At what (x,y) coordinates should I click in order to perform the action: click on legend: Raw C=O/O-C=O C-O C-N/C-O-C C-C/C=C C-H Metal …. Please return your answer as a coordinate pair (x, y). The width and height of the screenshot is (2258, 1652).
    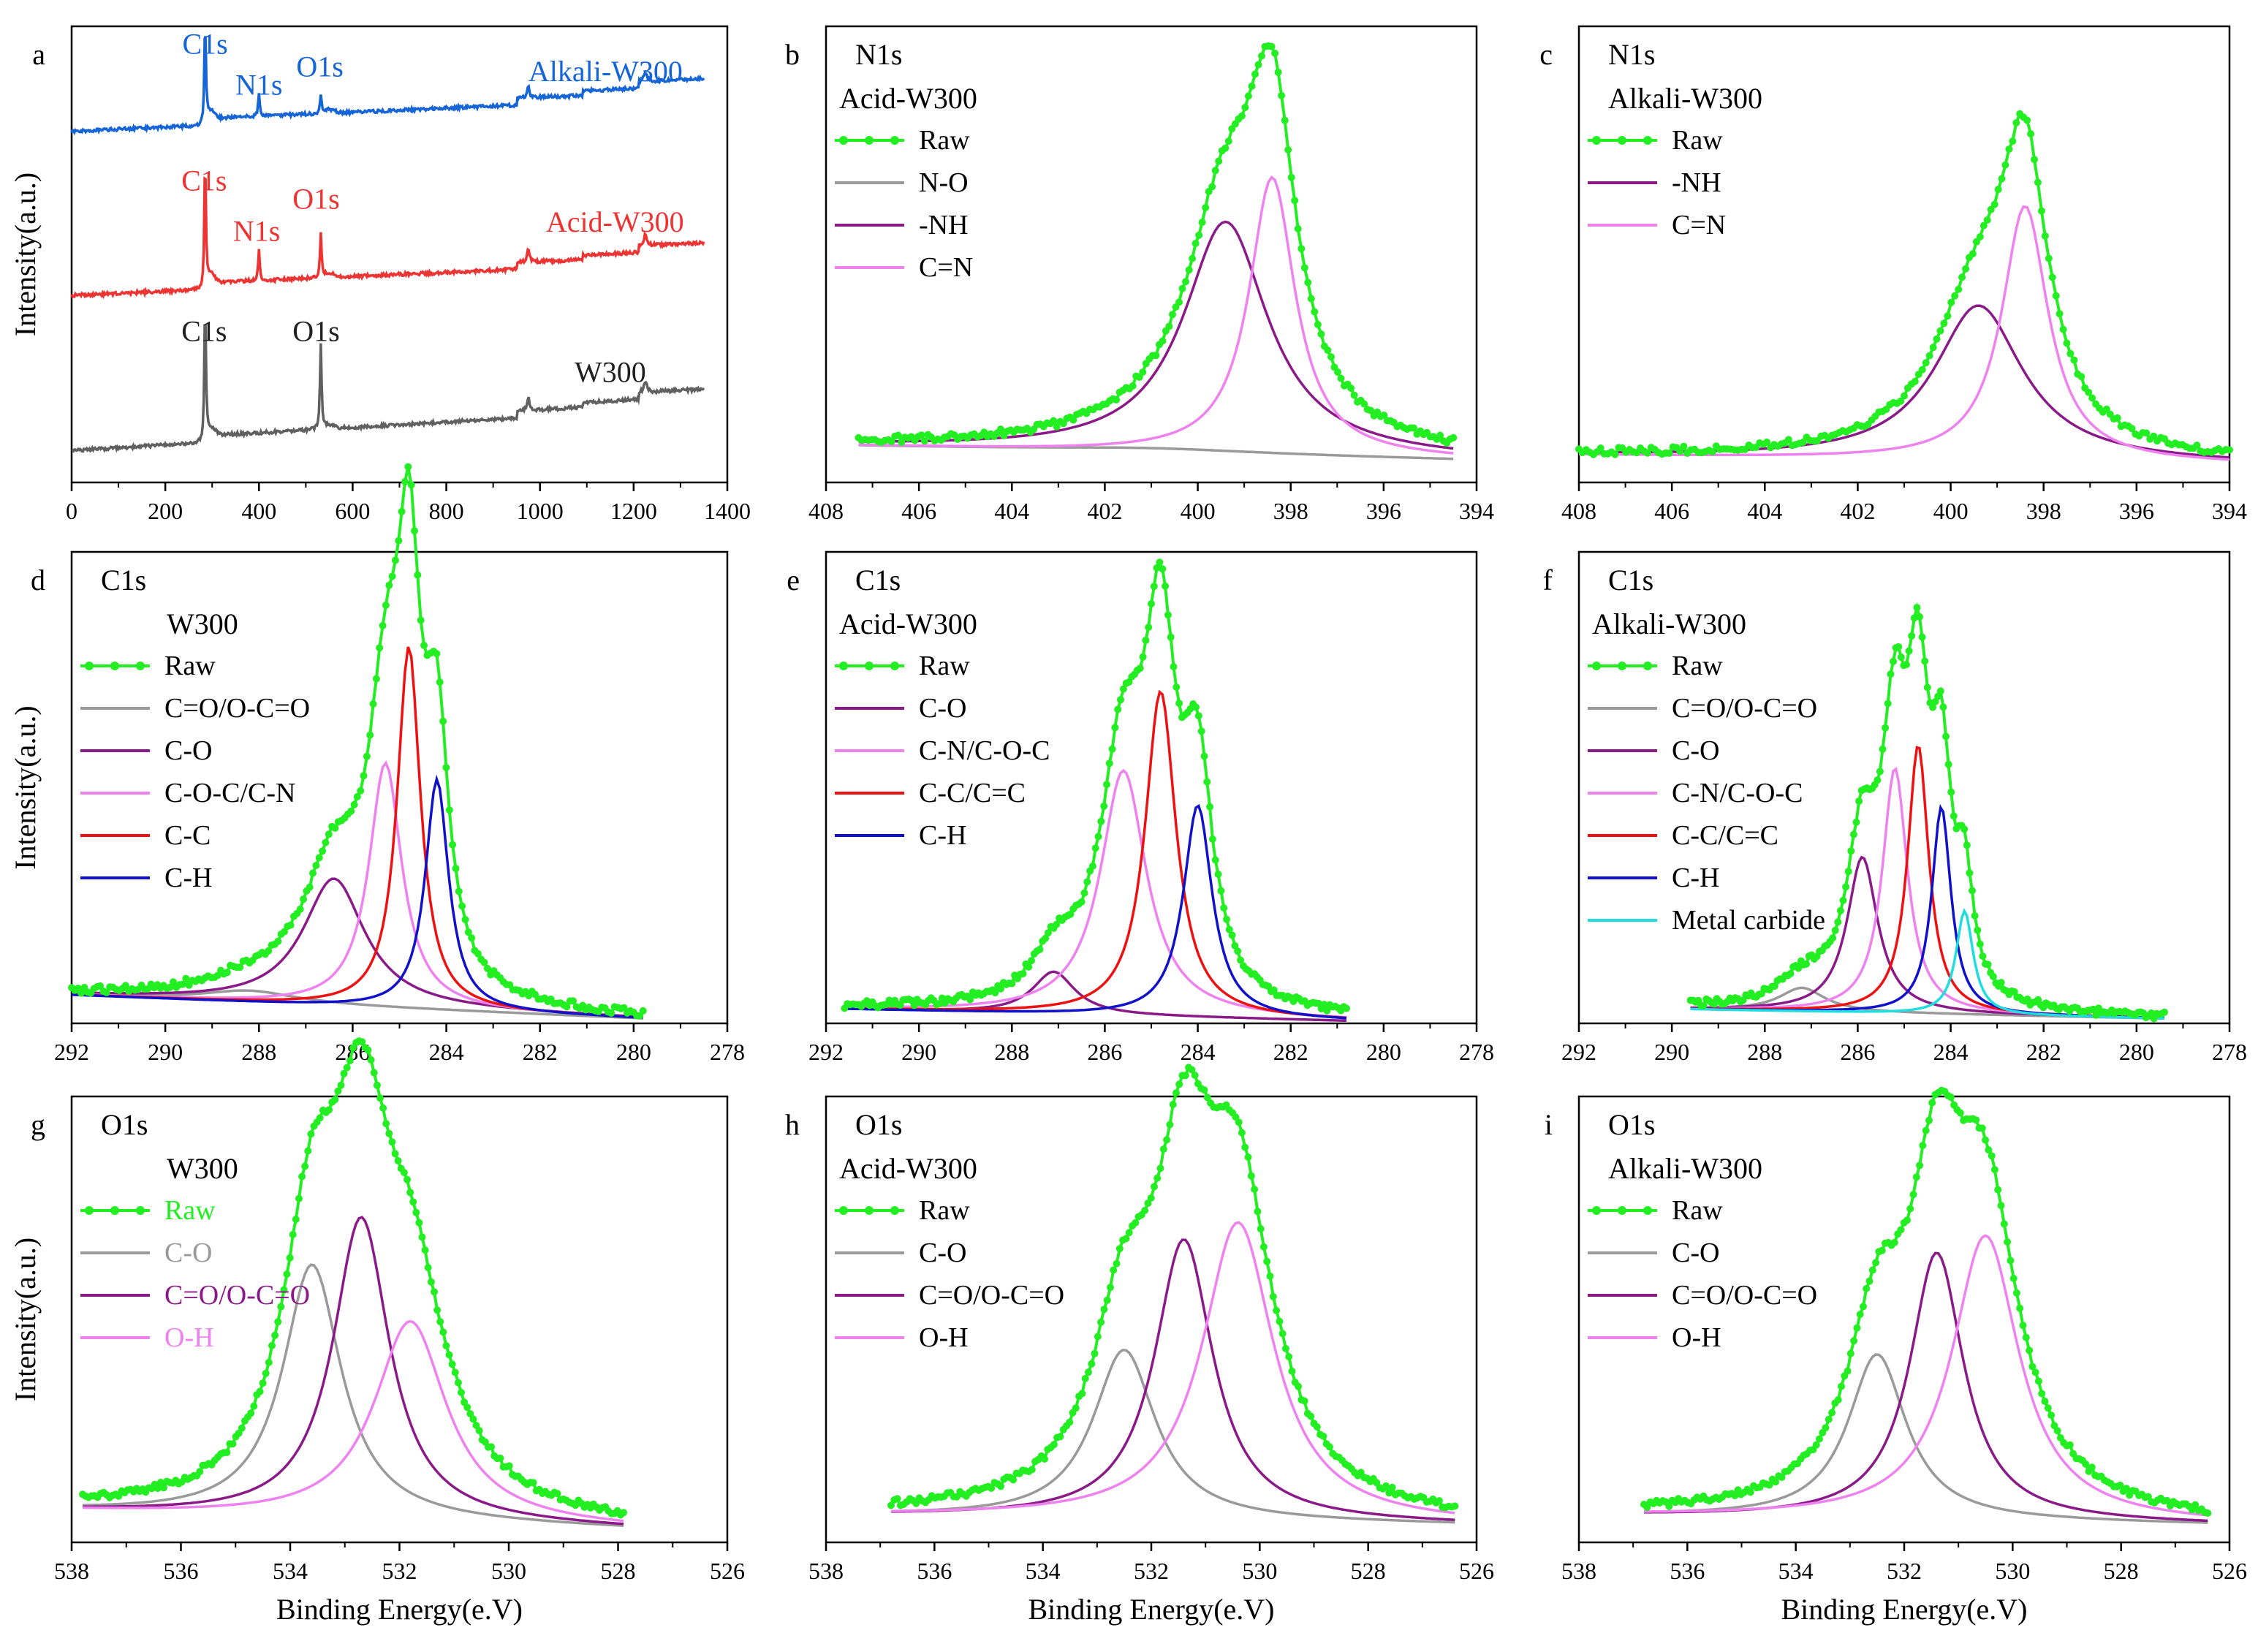
    Looking at the image, I should click on (1706, 793).